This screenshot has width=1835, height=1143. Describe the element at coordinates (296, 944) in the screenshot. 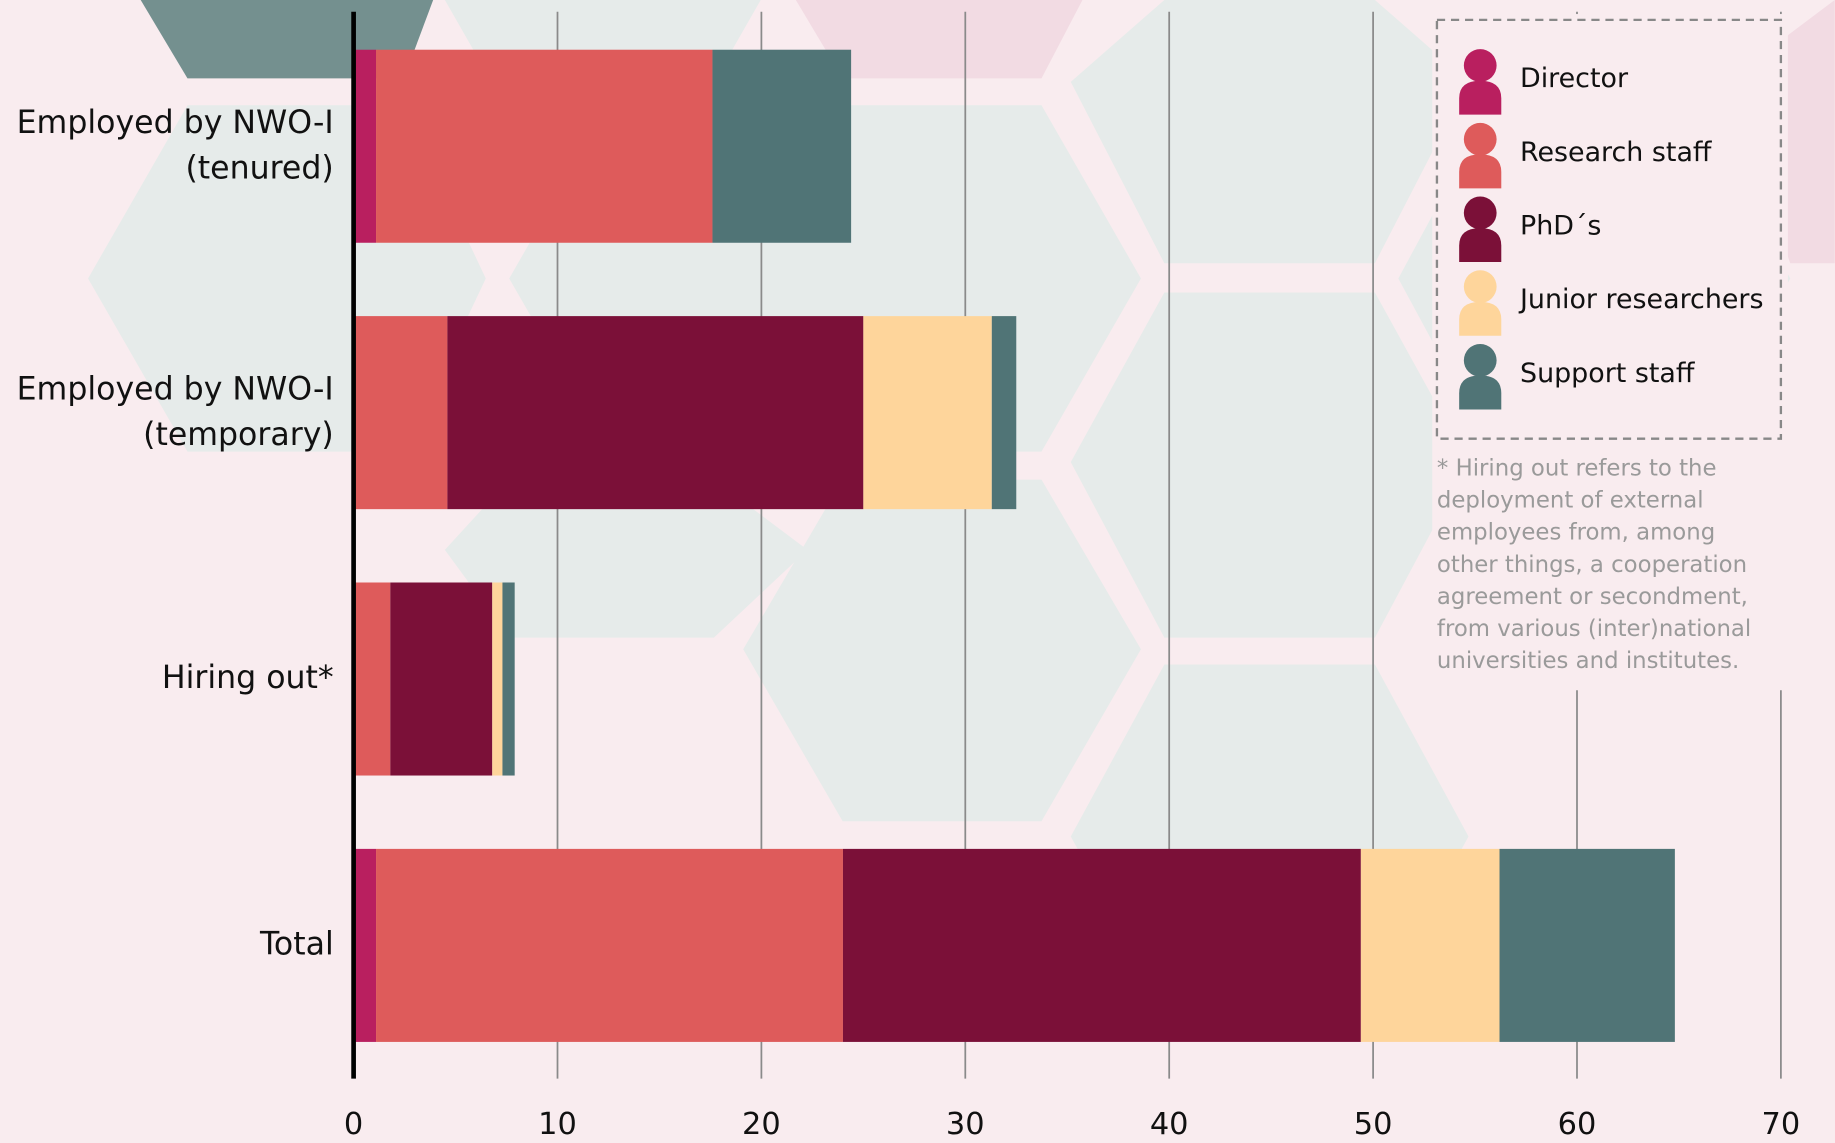

I see `y-tick-label: Total` at that location.